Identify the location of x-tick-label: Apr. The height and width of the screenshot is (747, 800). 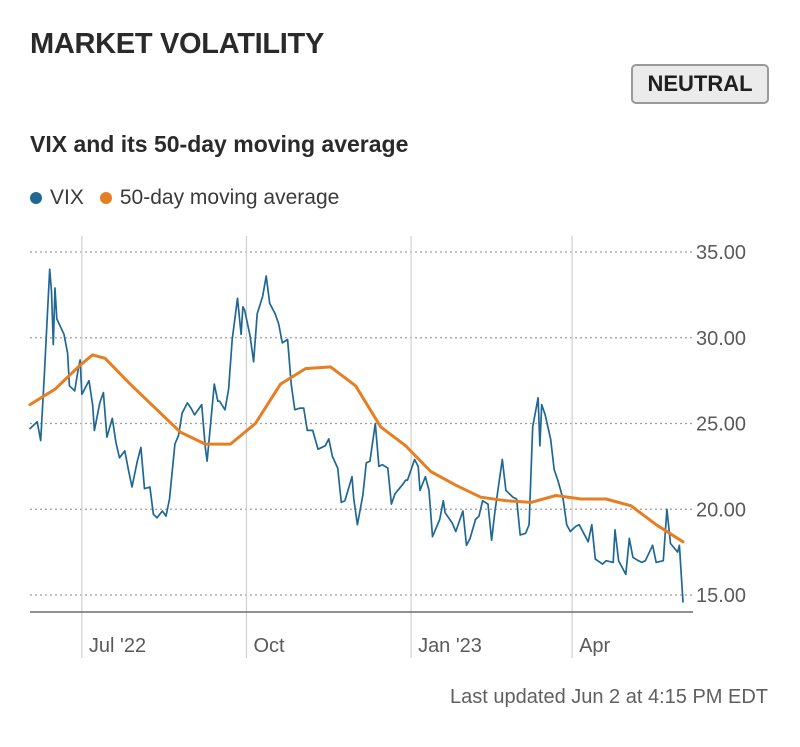
(594, 646).